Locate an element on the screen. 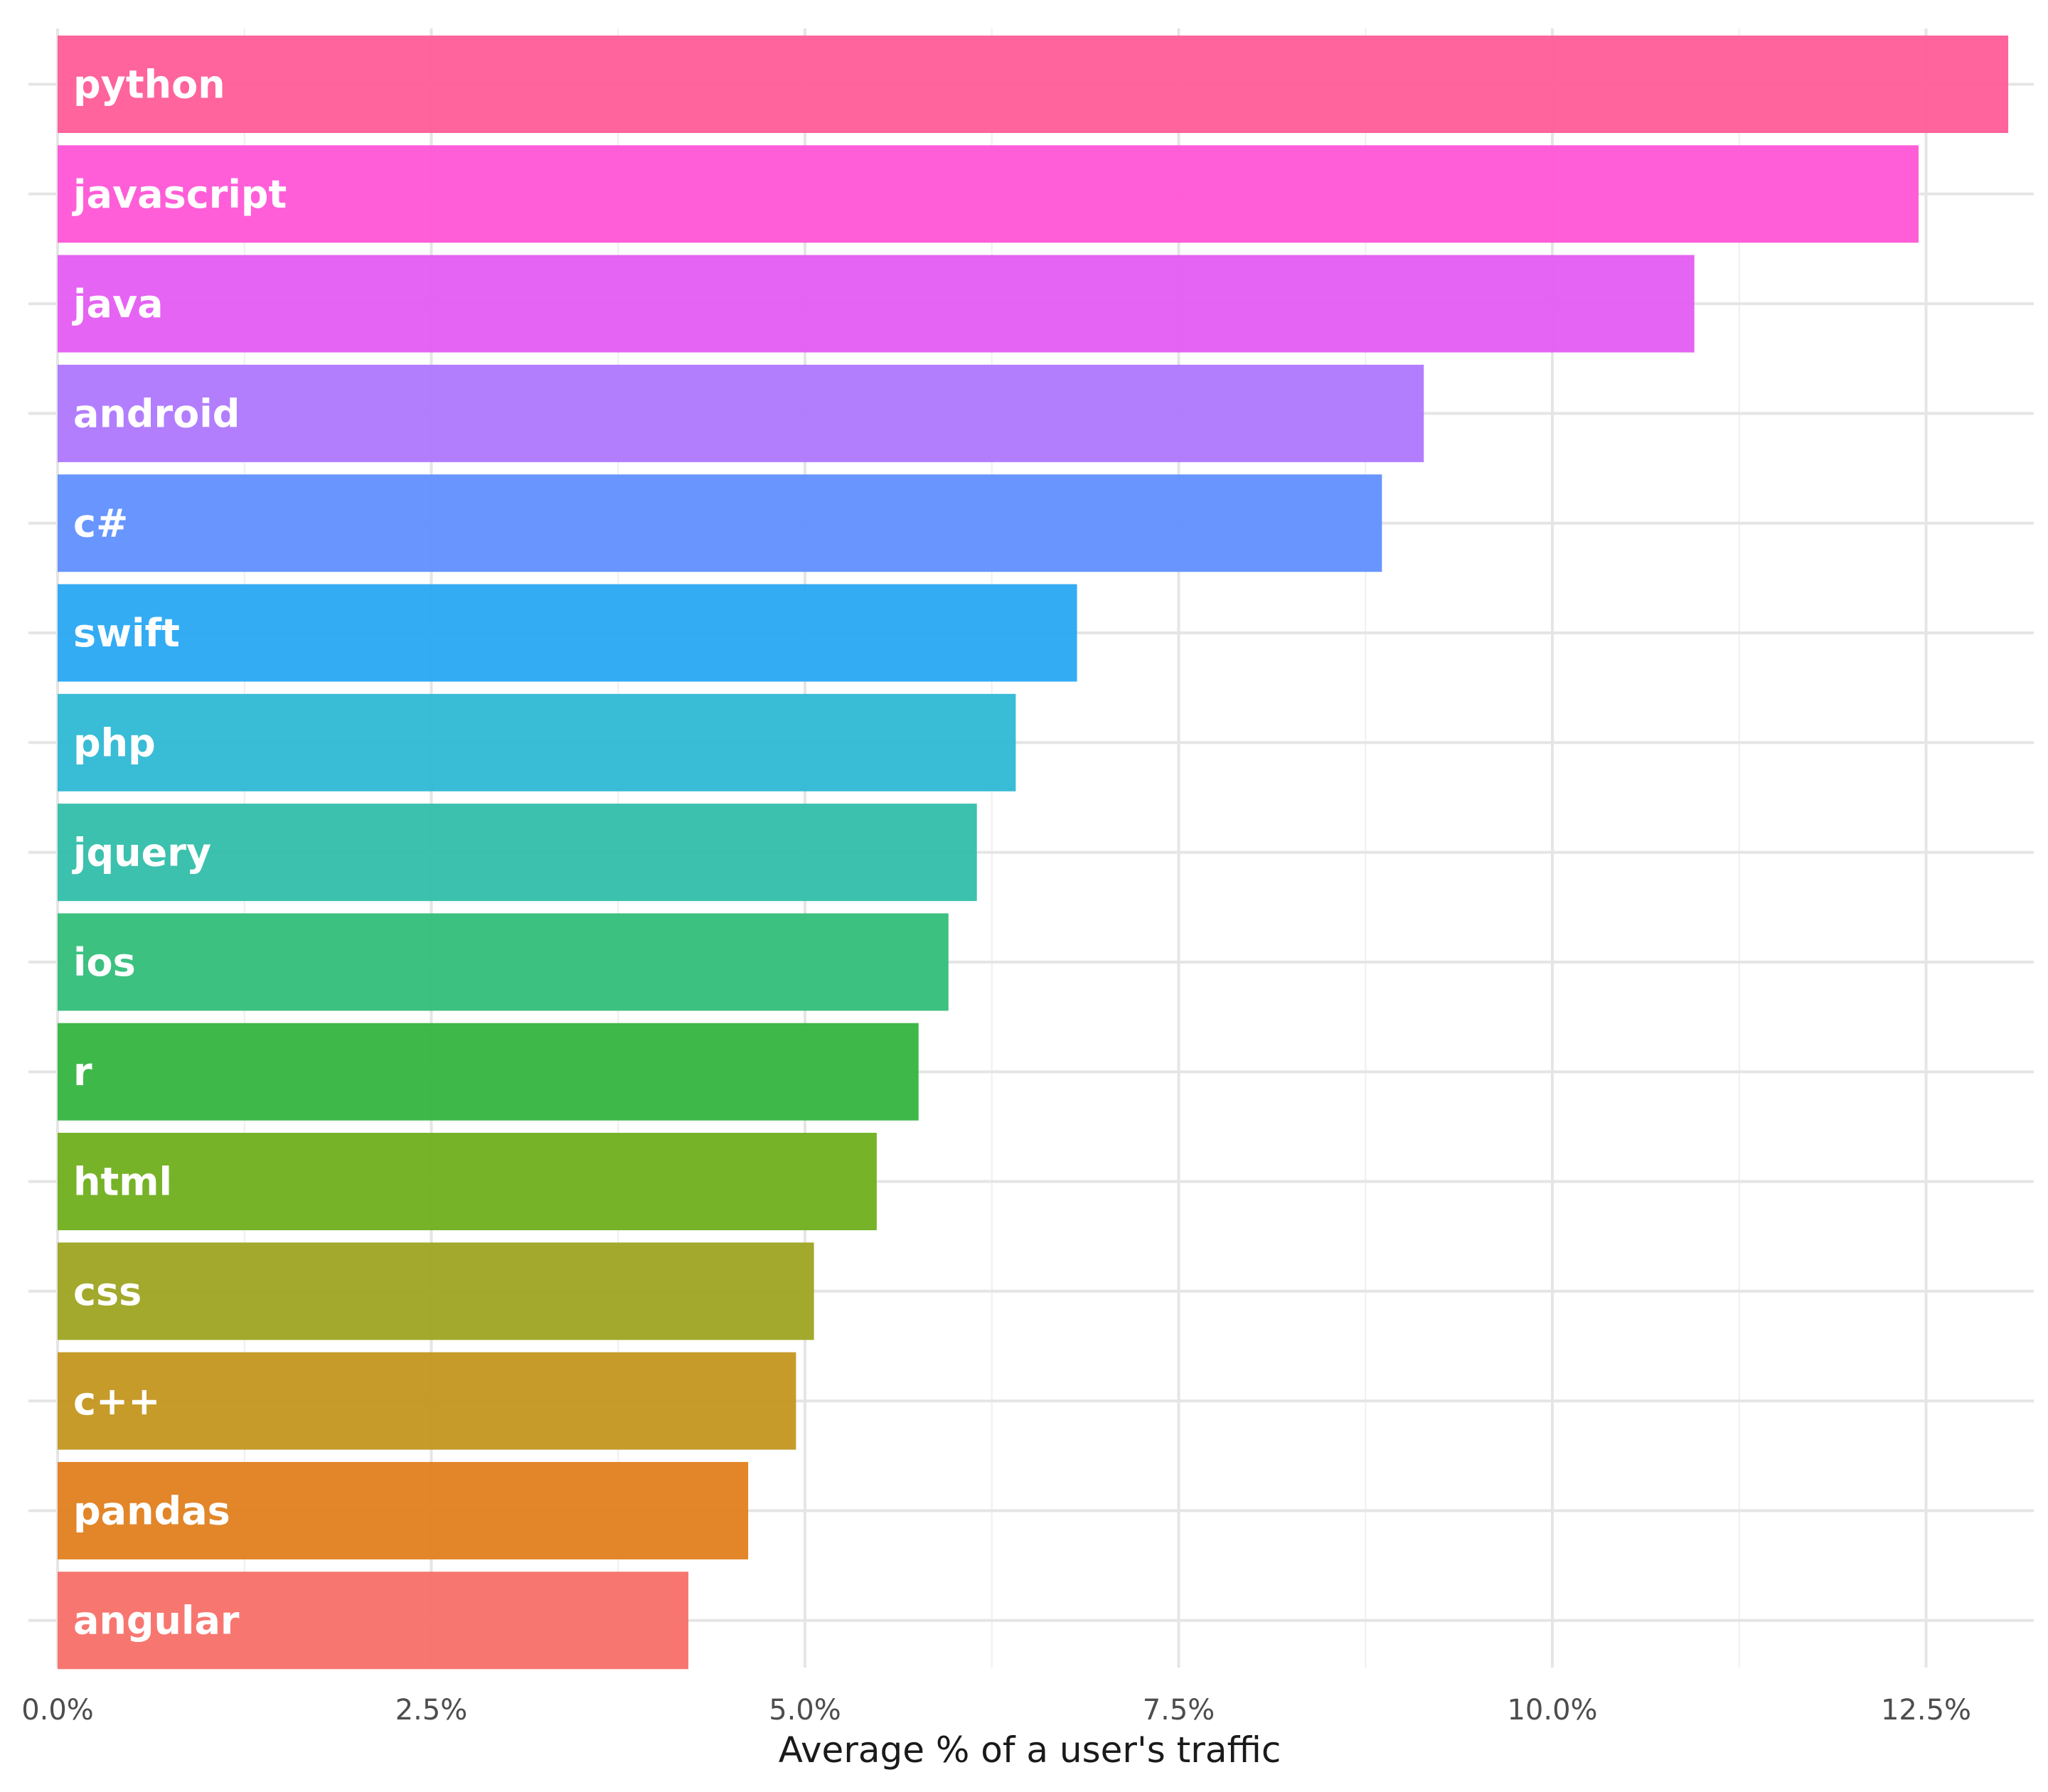  bar-pandas is located at coordinates (403, 1510).